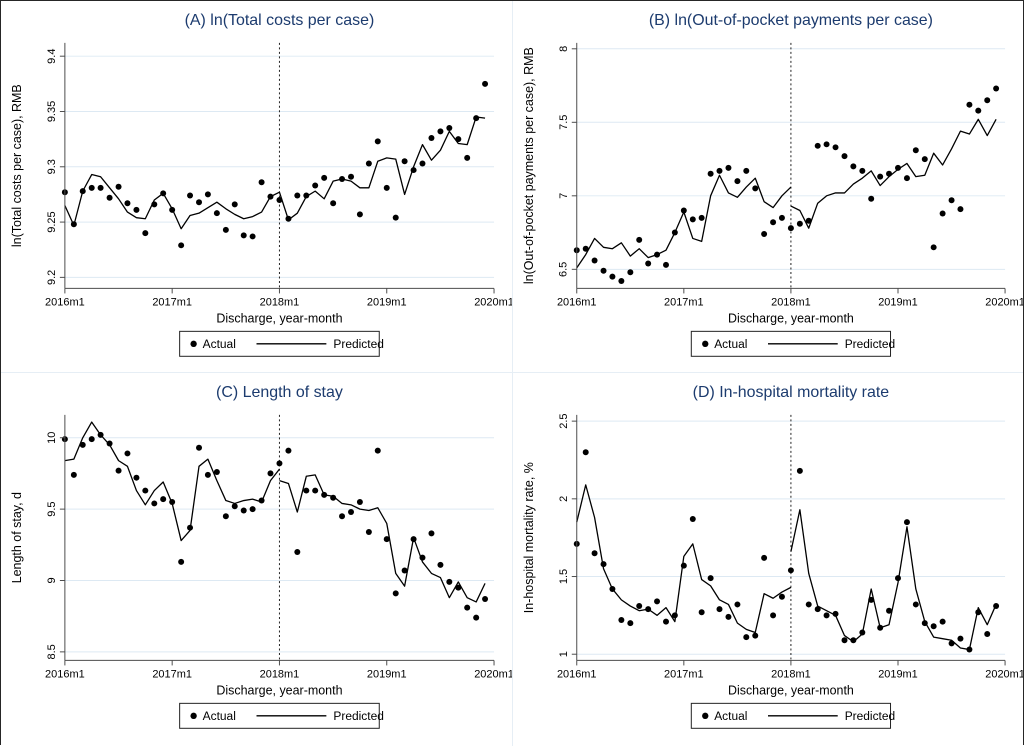 Image resolution: width=1024 pixels, height=746 pixels. Describe the element at coordinates (564, 499) in the screenshot. I see `svg-text: 2` at that location.